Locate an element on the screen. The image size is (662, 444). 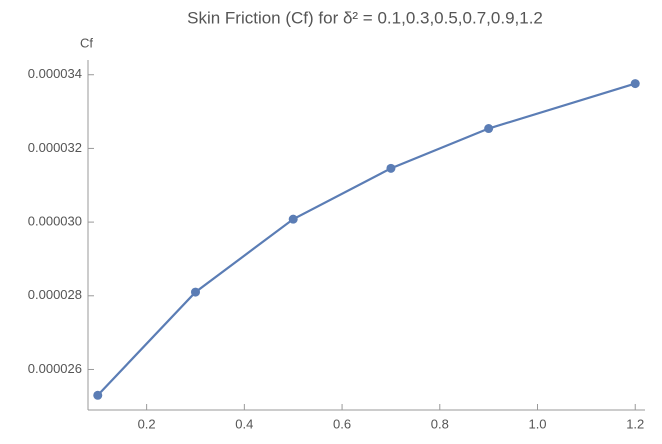
x-tick-label: 1.0 is located at coordinates (537, 423).